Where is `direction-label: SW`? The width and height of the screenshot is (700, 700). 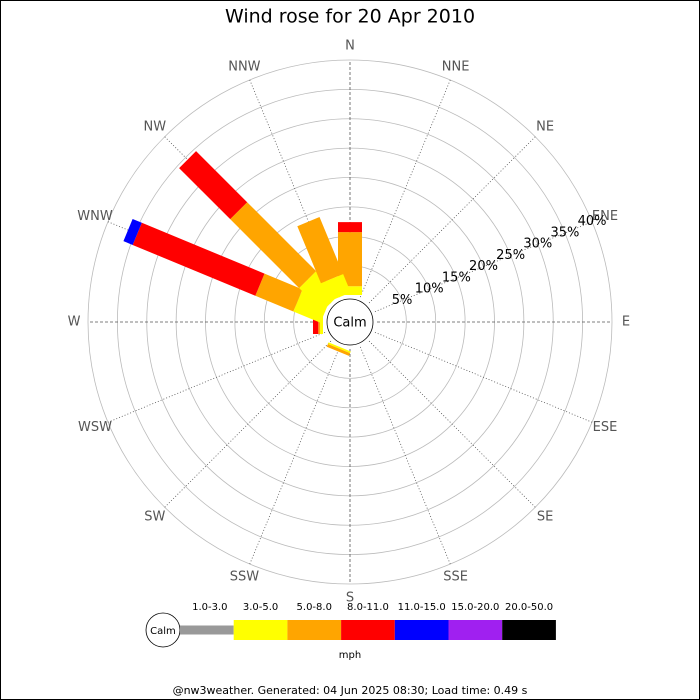
direction-label: SW is located at coordinates (154, 517).